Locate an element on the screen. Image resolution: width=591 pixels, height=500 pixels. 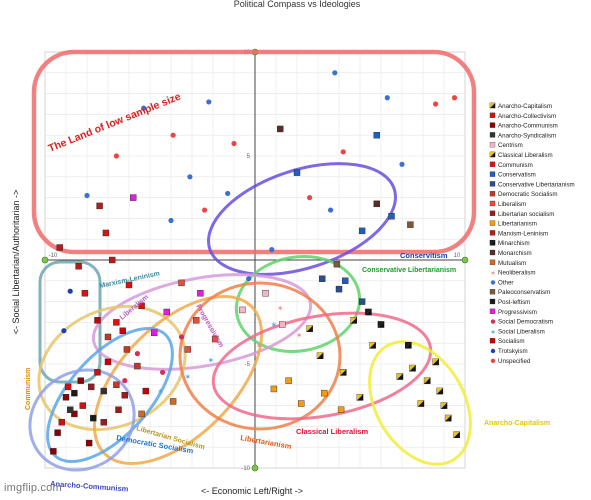
conservatism-region is located at coordinates (302, 219).